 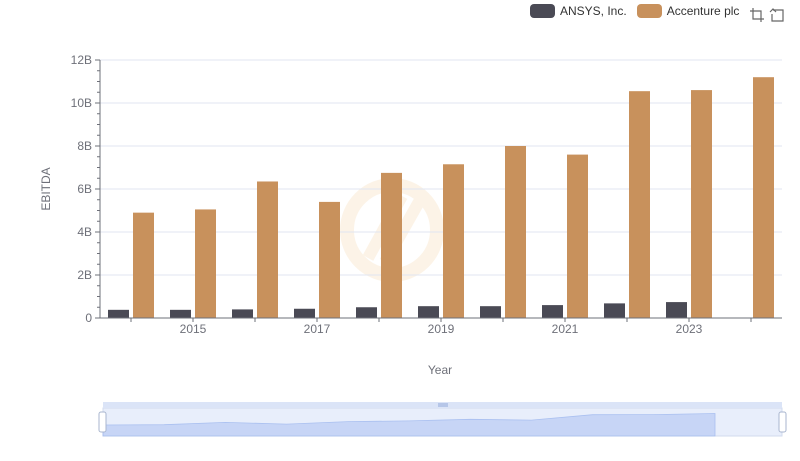 What do you see at coordinates (701, 204) in the screenshot?
I see `bar-accenture-2023` at bounding box center [701, 204].